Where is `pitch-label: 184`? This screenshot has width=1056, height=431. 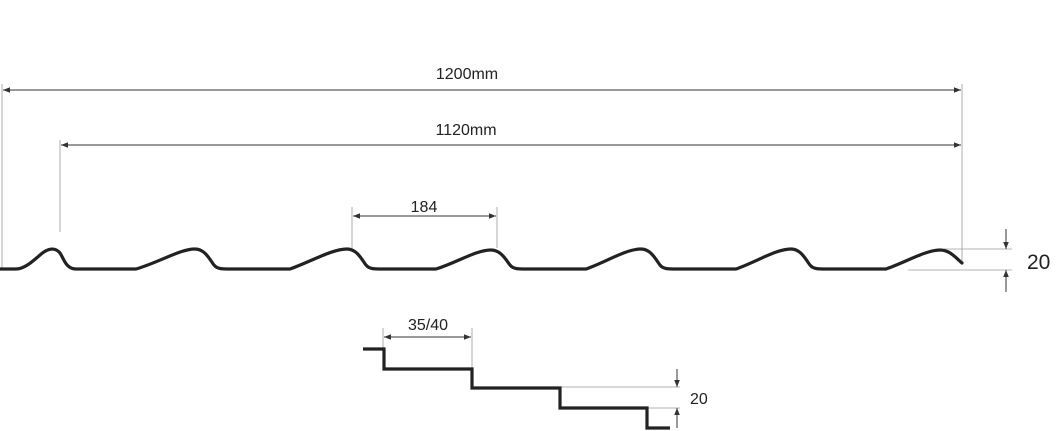
pitch-label: 184 is located at coordinates (424, 207).